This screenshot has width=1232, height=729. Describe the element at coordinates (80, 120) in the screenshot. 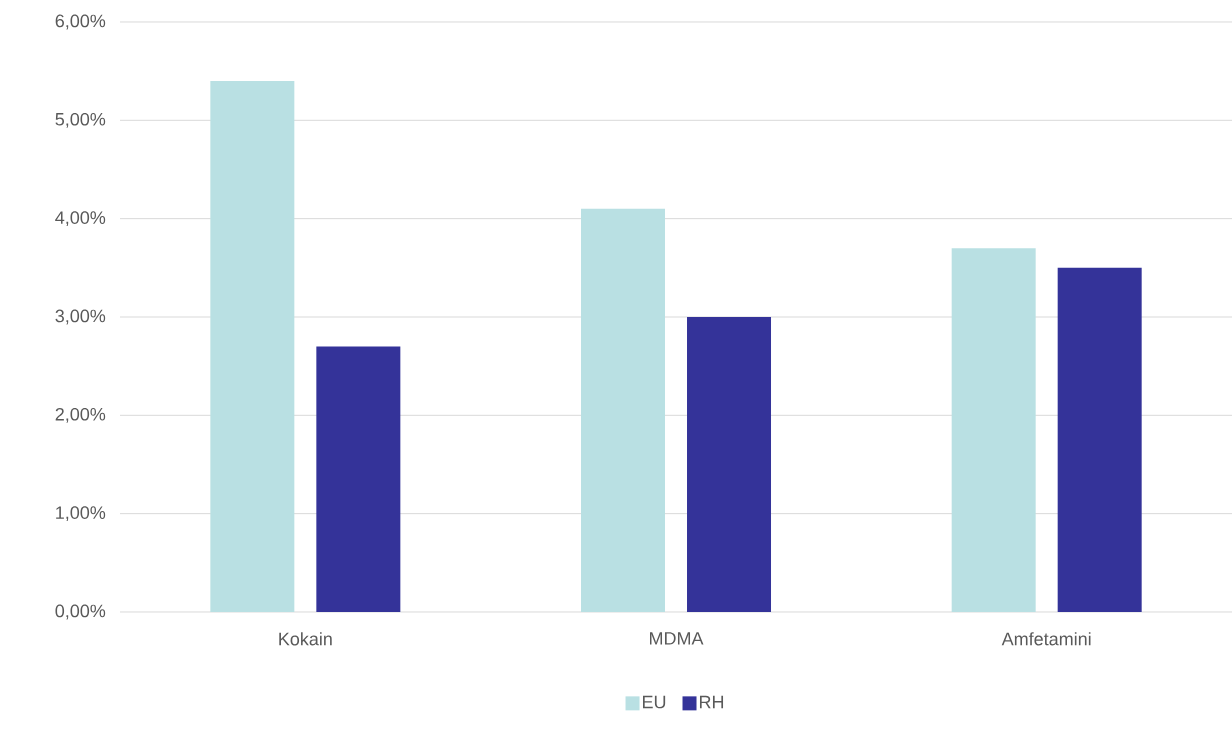

I see `y-tick-label: 5,00%` at that location.